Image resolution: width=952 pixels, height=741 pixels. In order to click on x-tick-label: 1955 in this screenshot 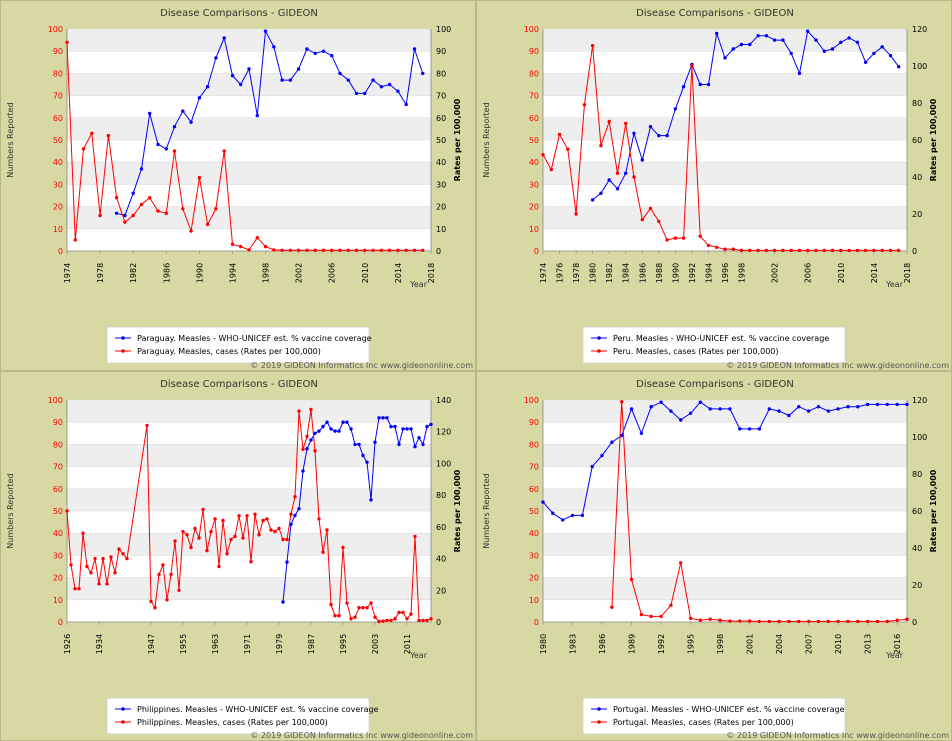, I will do `click(183, 644)`.